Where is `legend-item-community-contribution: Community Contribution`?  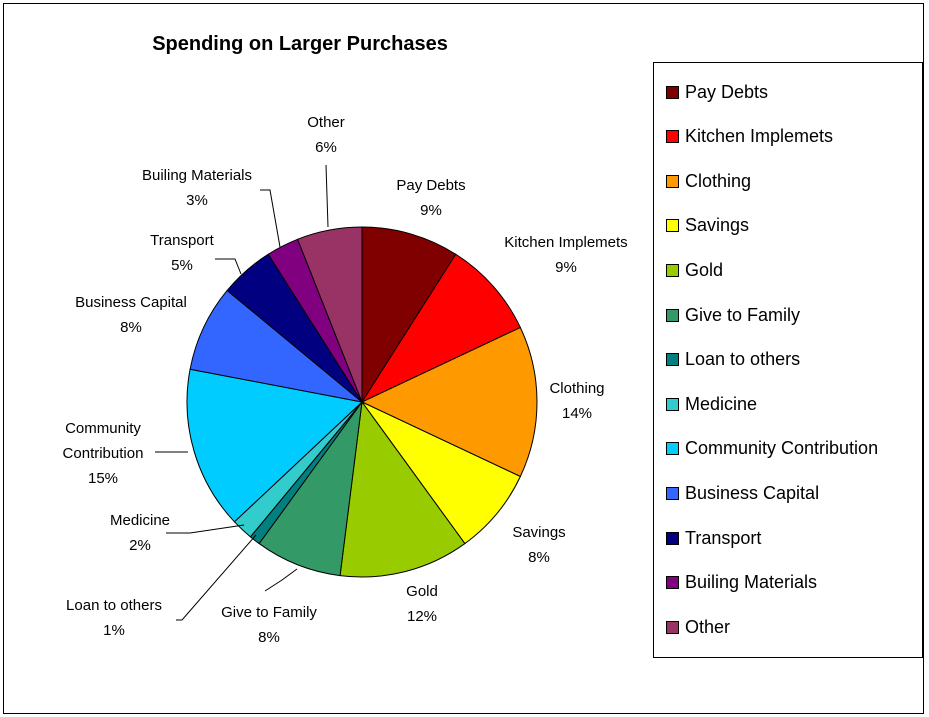 legend-item-community-contribution: Community Contribution is located at coordinates (772, 449).